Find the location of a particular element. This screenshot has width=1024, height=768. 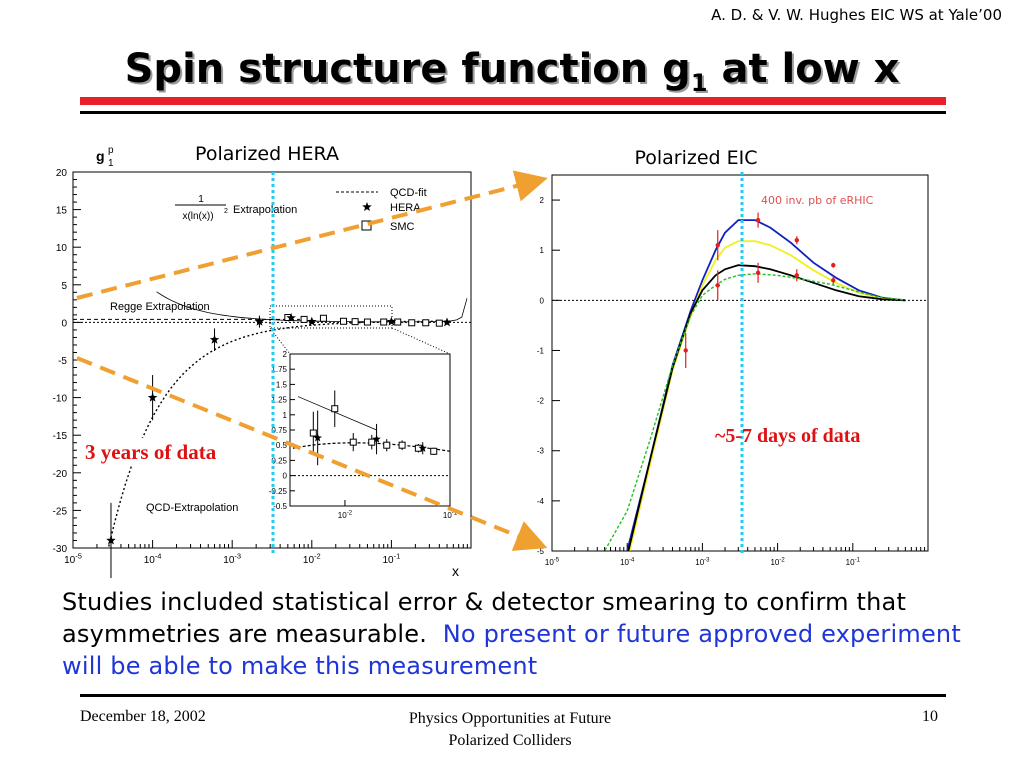

eic-y-tick-label: 0 is located at coordinates (542, 300).